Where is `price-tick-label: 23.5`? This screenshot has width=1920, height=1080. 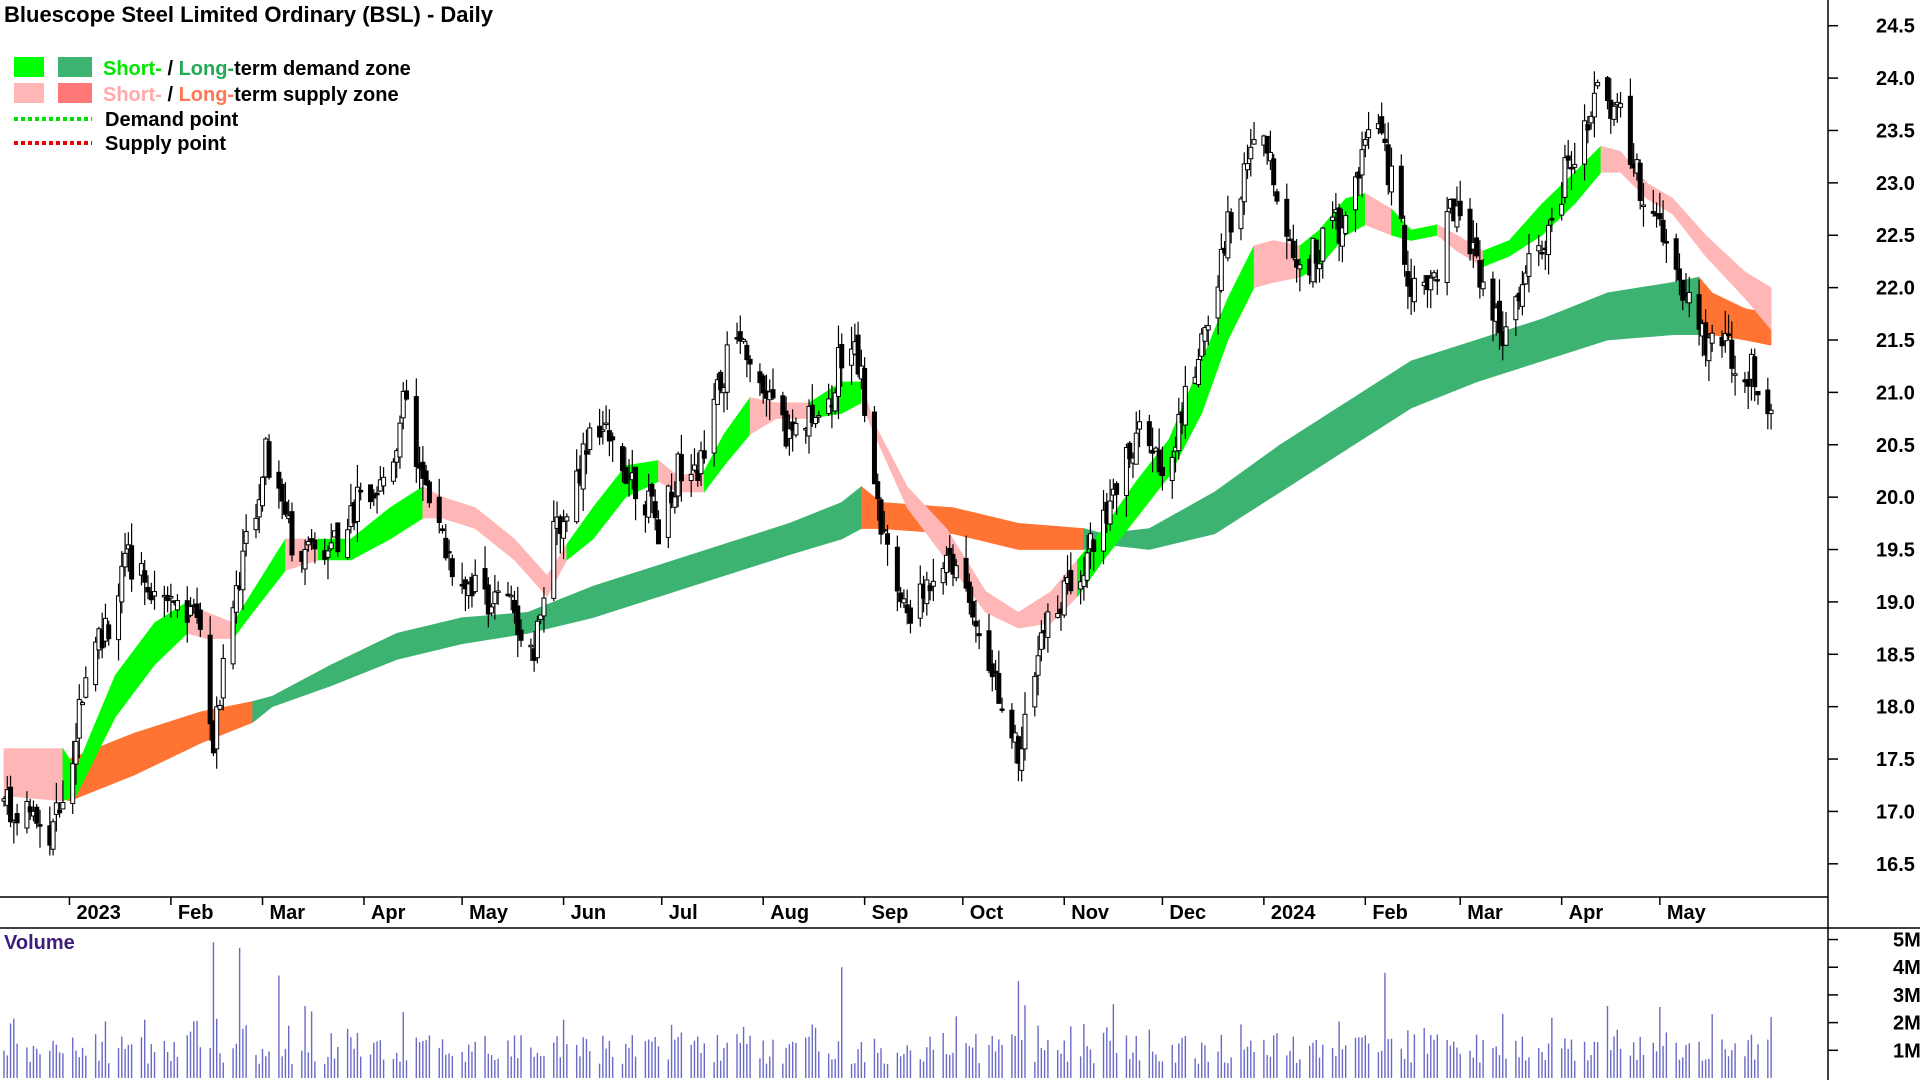 price-tick-label: 23.5 is located at coordinates (1895, 131).